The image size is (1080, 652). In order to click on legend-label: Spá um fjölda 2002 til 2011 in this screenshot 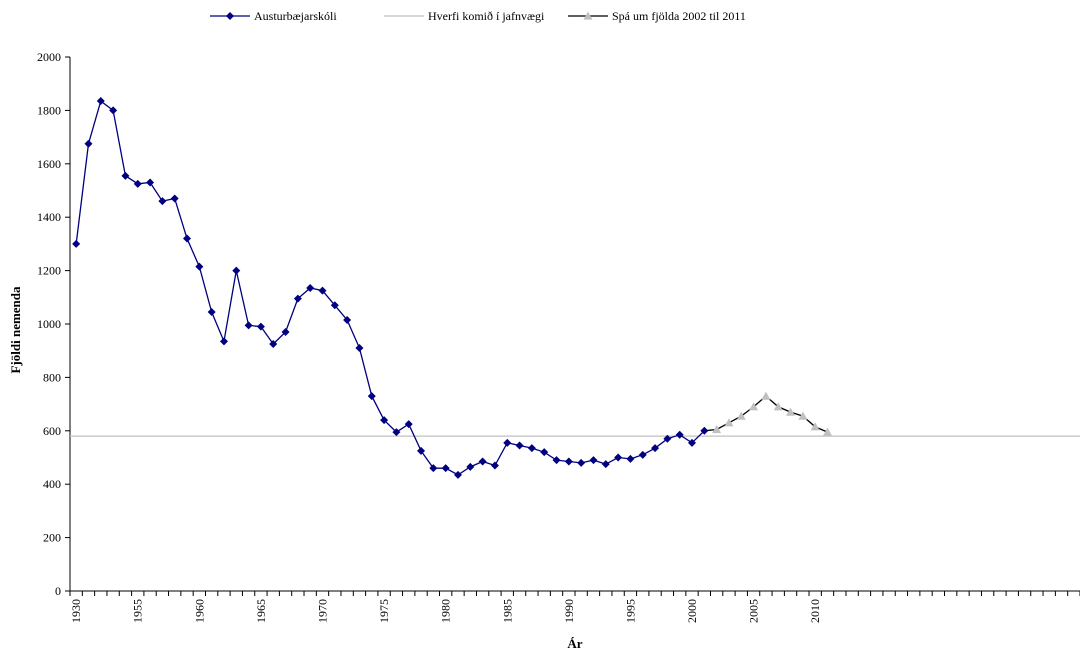, I will do `click(679, 16)`.